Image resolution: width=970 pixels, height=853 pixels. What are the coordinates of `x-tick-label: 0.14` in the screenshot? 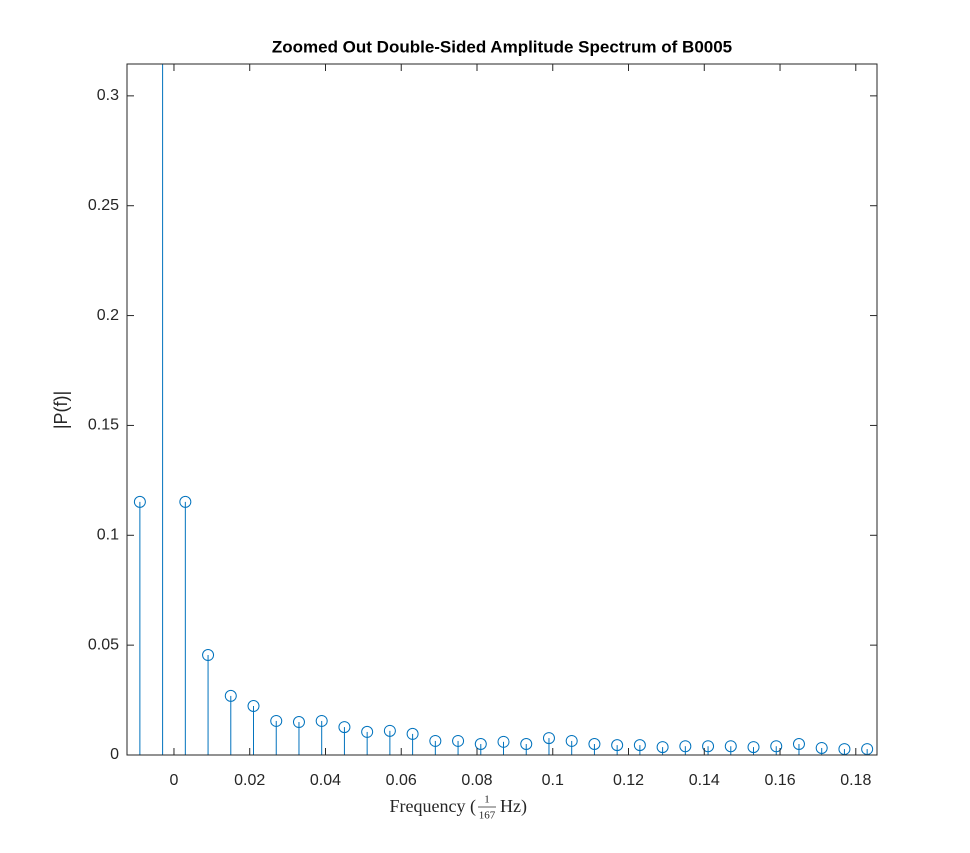 It's located at (704, 780).